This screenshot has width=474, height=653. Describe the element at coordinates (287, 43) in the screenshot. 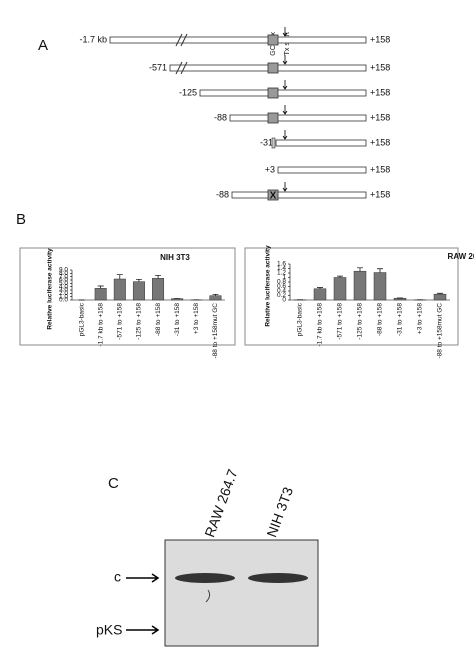

I see `tx-start-label: Tx start` at that location.